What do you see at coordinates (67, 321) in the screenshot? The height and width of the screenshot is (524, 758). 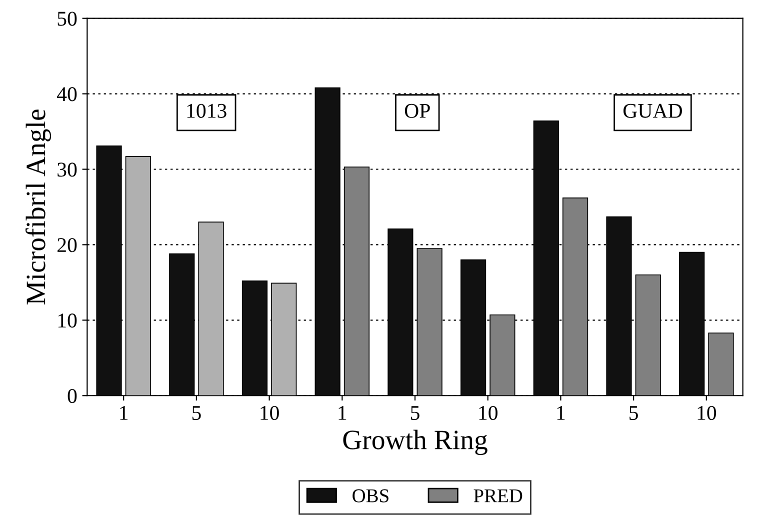 I see `y-tick-label: 10` at bounding box center [67, 321].